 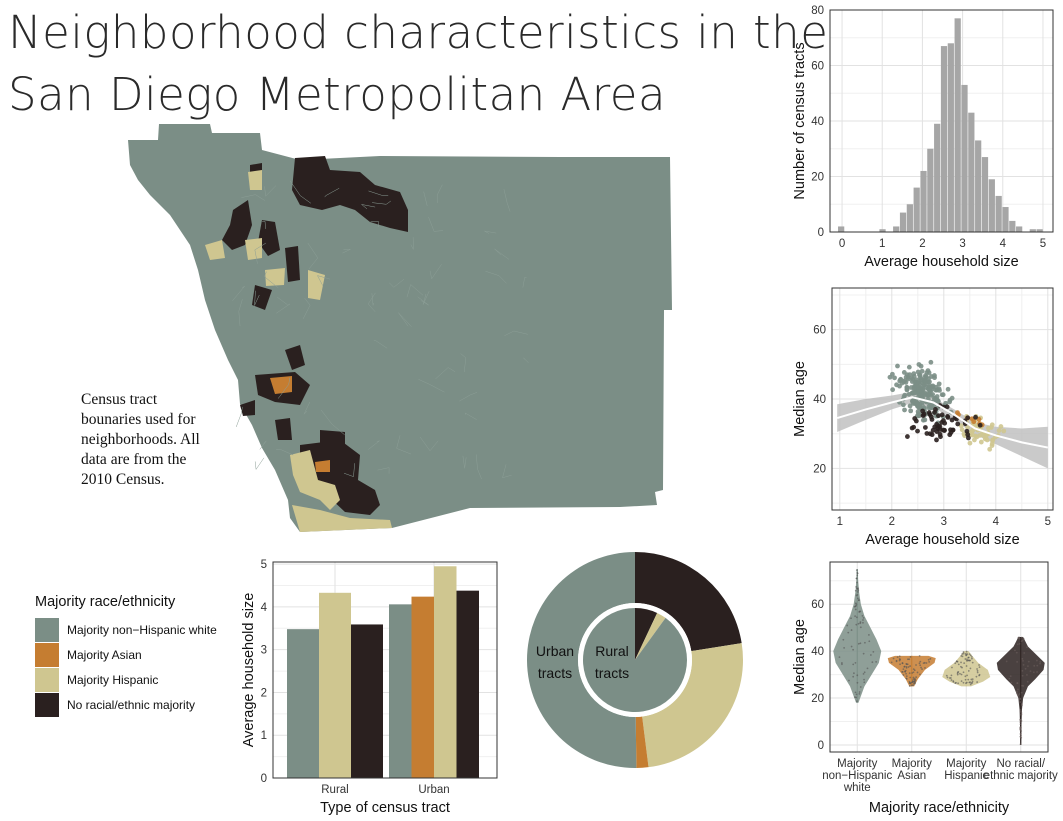 I want to click on bars-ytick-label: 5, so click(x=264, y=565).